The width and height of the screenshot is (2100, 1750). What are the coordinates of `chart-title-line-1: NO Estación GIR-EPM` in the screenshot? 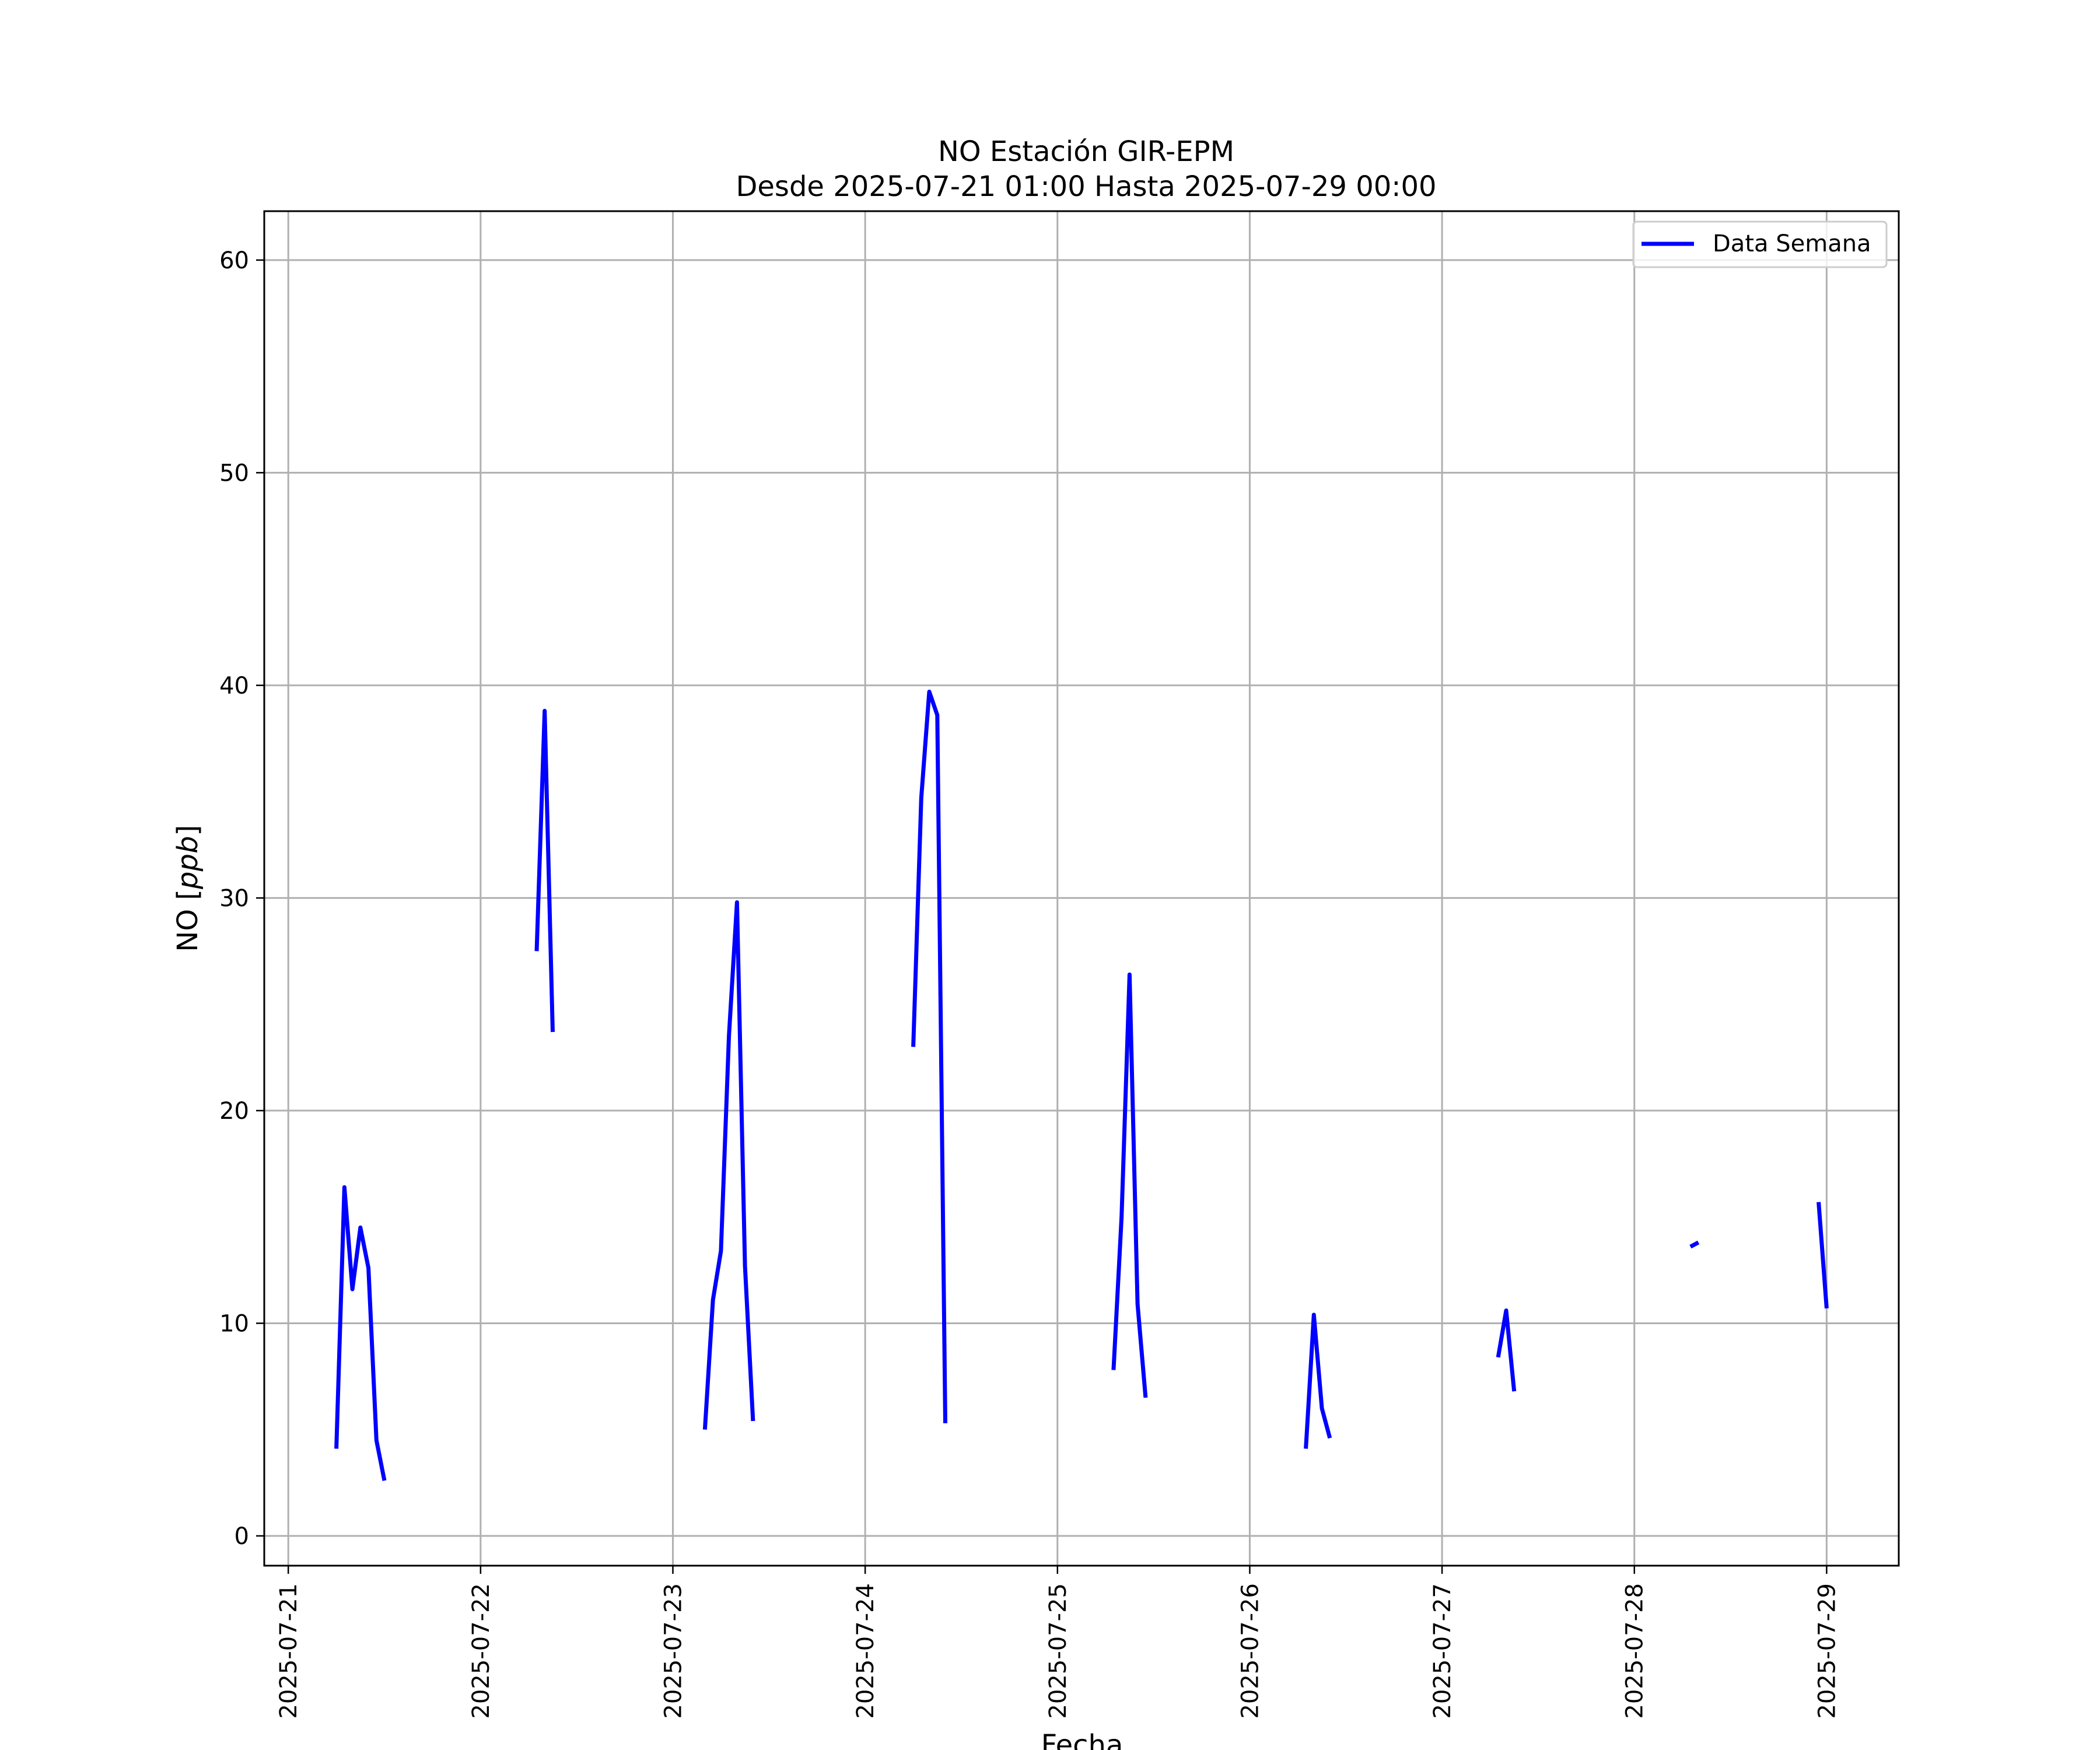 It's located at (1086, 152).